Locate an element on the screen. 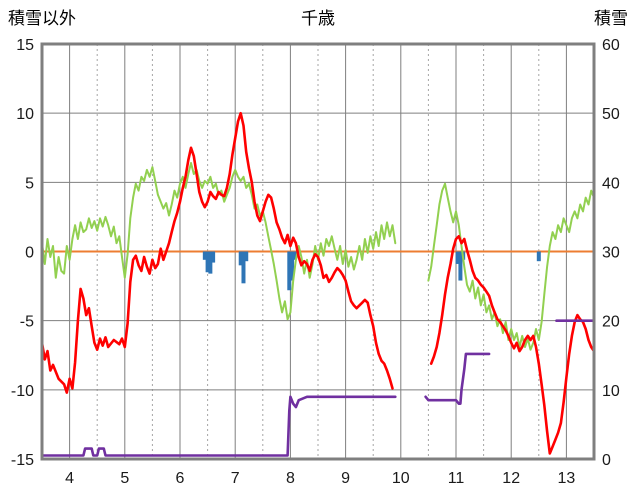 This screenshot has width=636, height=501. left-tick-label: 5 is located at coordinates (29, 183).